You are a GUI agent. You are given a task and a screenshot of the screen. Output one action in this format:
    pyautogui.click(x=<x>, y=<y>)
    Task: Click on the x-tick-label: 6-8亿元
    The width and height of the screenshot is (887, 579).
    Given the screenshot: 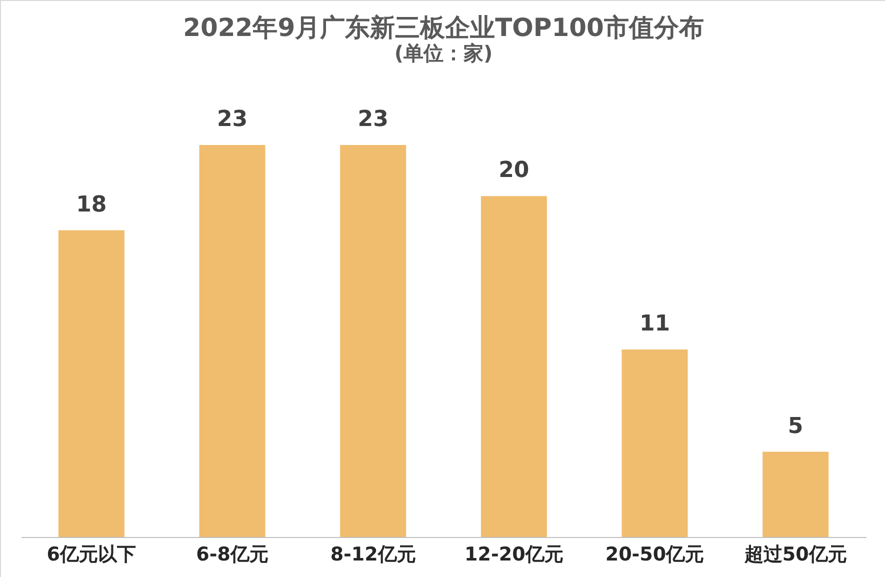 What is the action you would take?
    pyautogui.click(x=232, y=555)
    